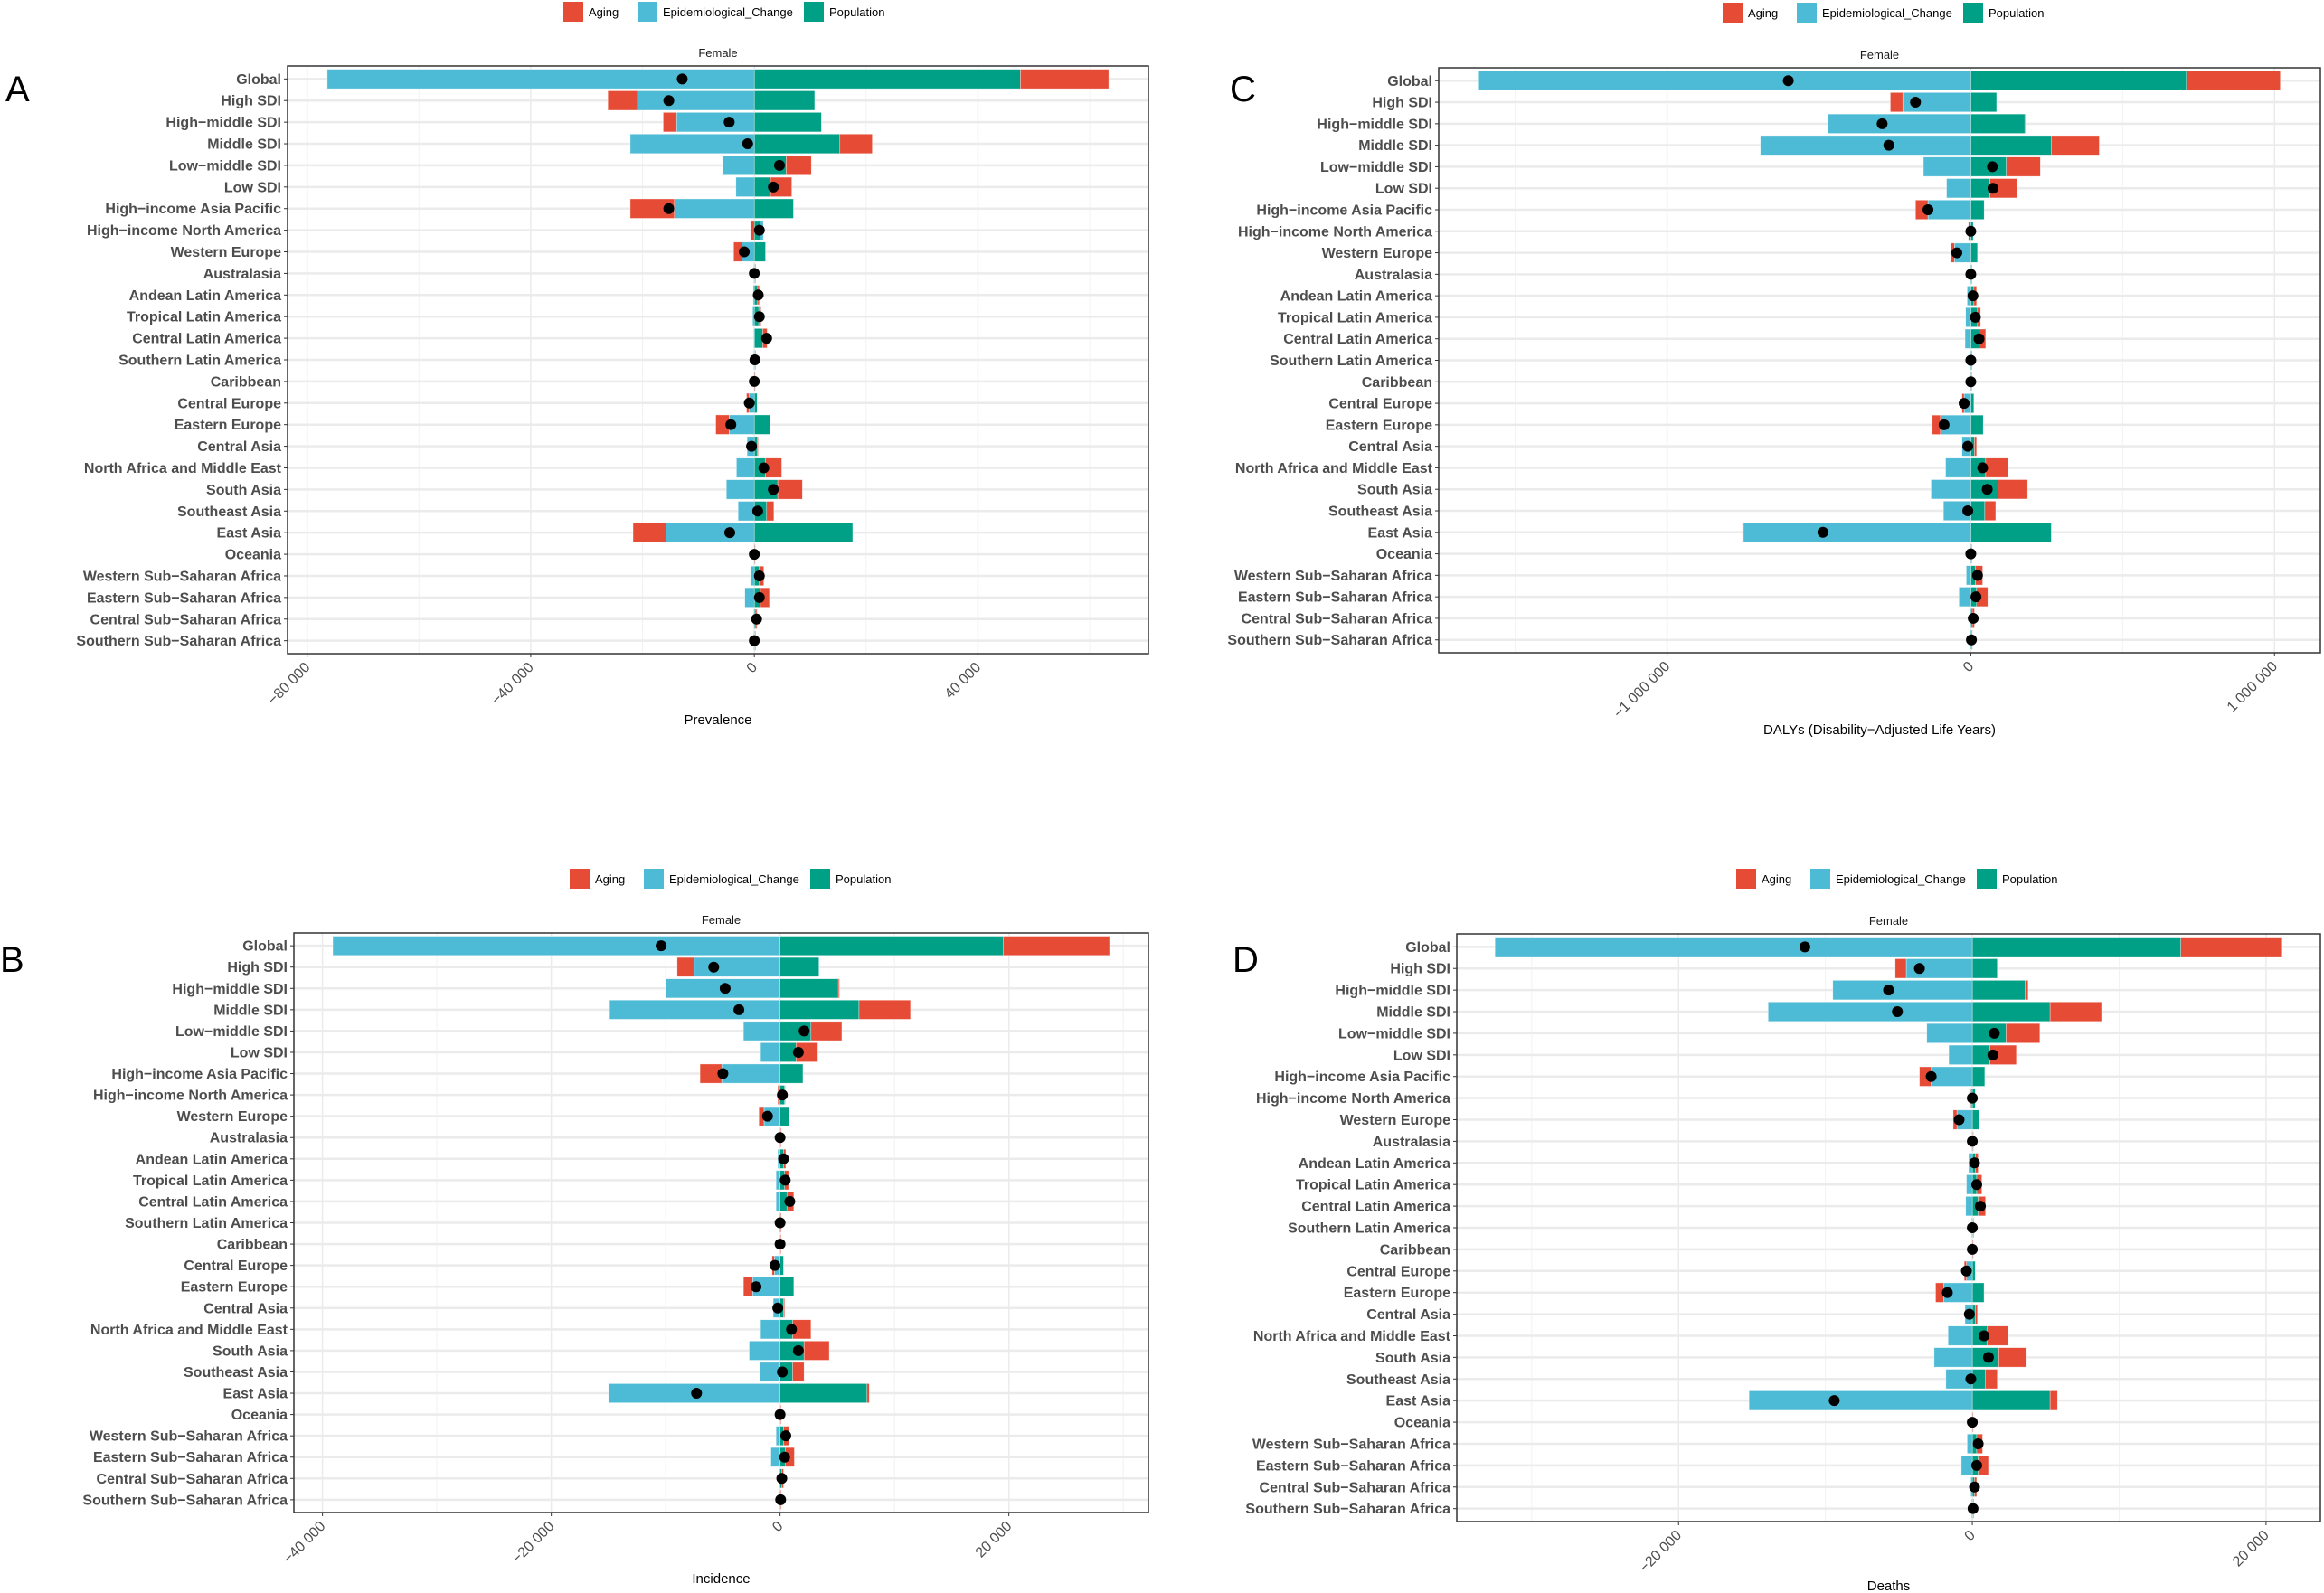 This screenshot has width=2324, height=1593. I want to click on x-tick-label: −40 000, so click(304, 1543).